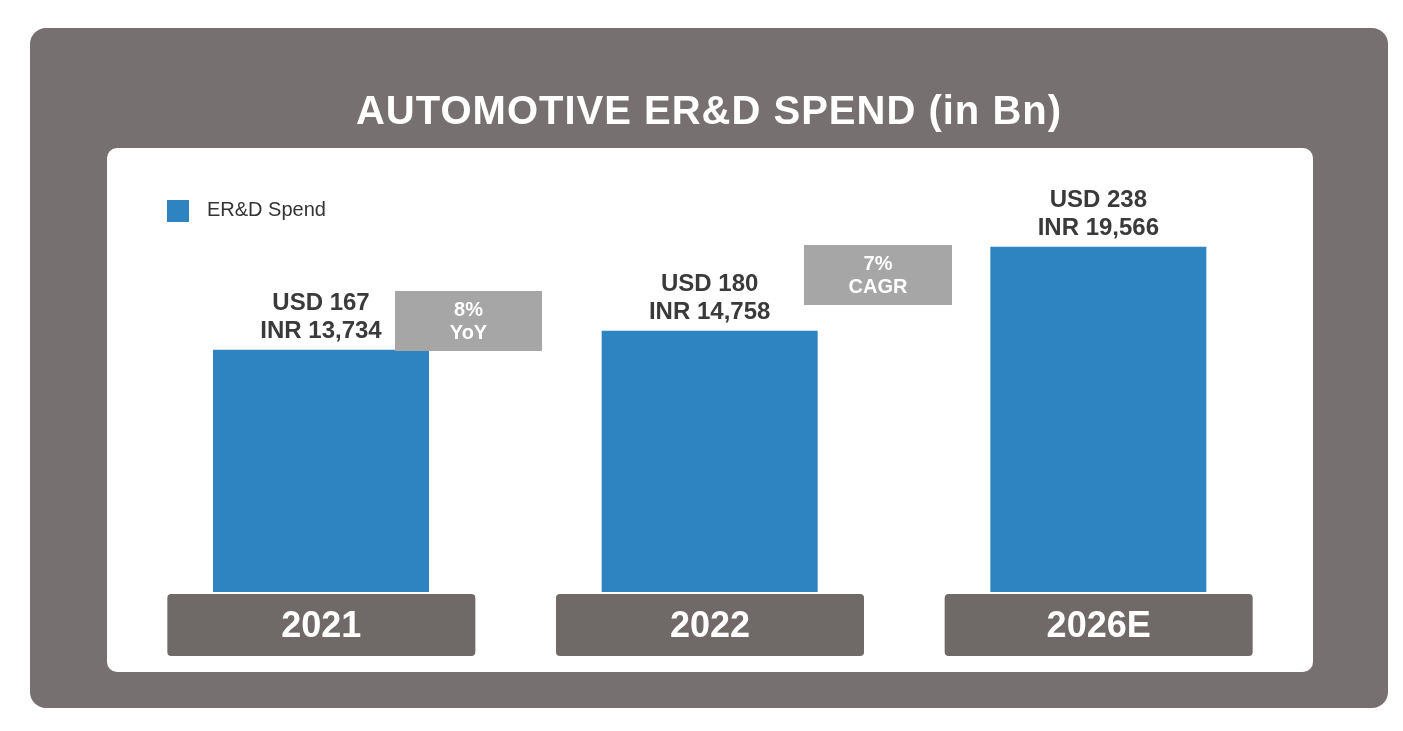  What do you see at coordinates (321, 315) in the screenshot?
I see `data-label: USD 167 INR 13,734` at bounding box center [321, 315].